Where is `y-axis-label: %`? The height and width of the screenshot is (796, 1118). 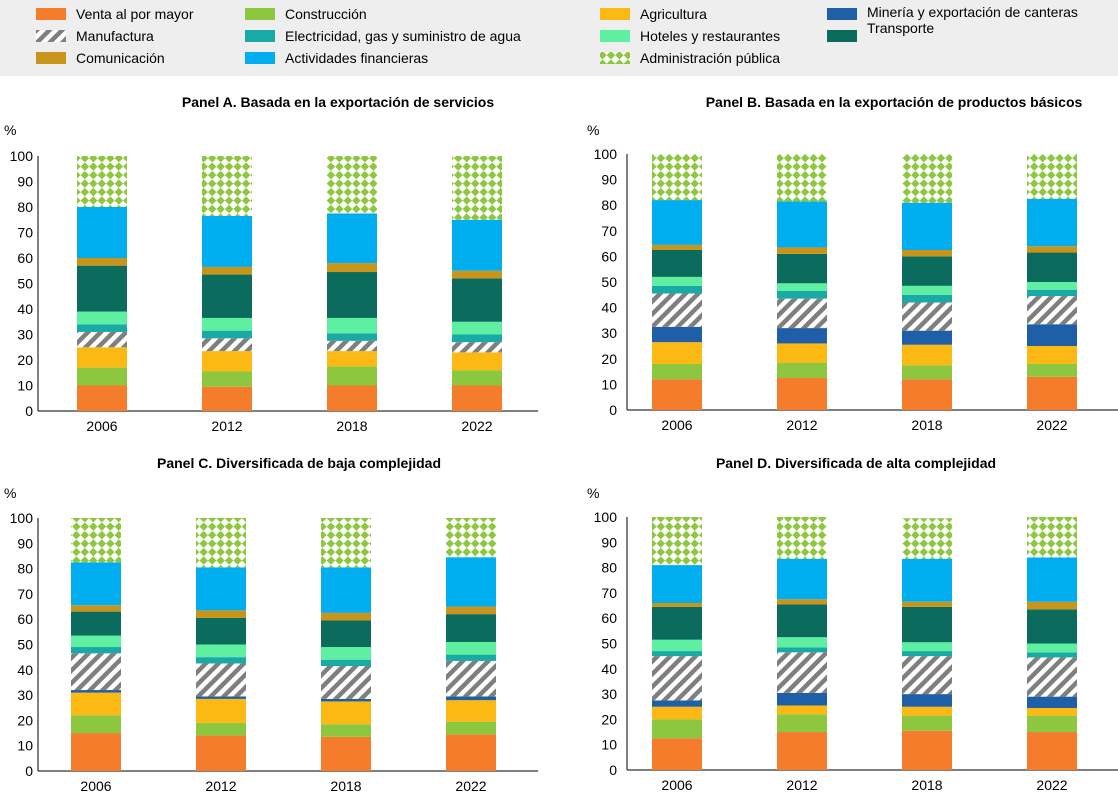 y-axis-label: % is located at coordinates (10, 130).